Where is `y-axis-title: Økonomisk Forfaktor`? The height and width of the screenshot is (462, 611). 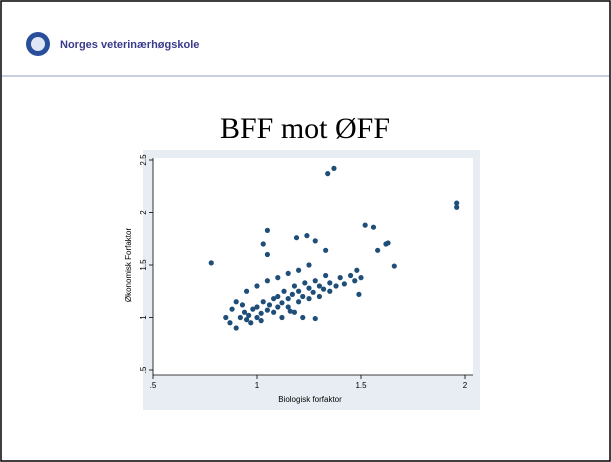
y-axis-title: Økonomisk Forfaktor is located at coordinates (128, 265).